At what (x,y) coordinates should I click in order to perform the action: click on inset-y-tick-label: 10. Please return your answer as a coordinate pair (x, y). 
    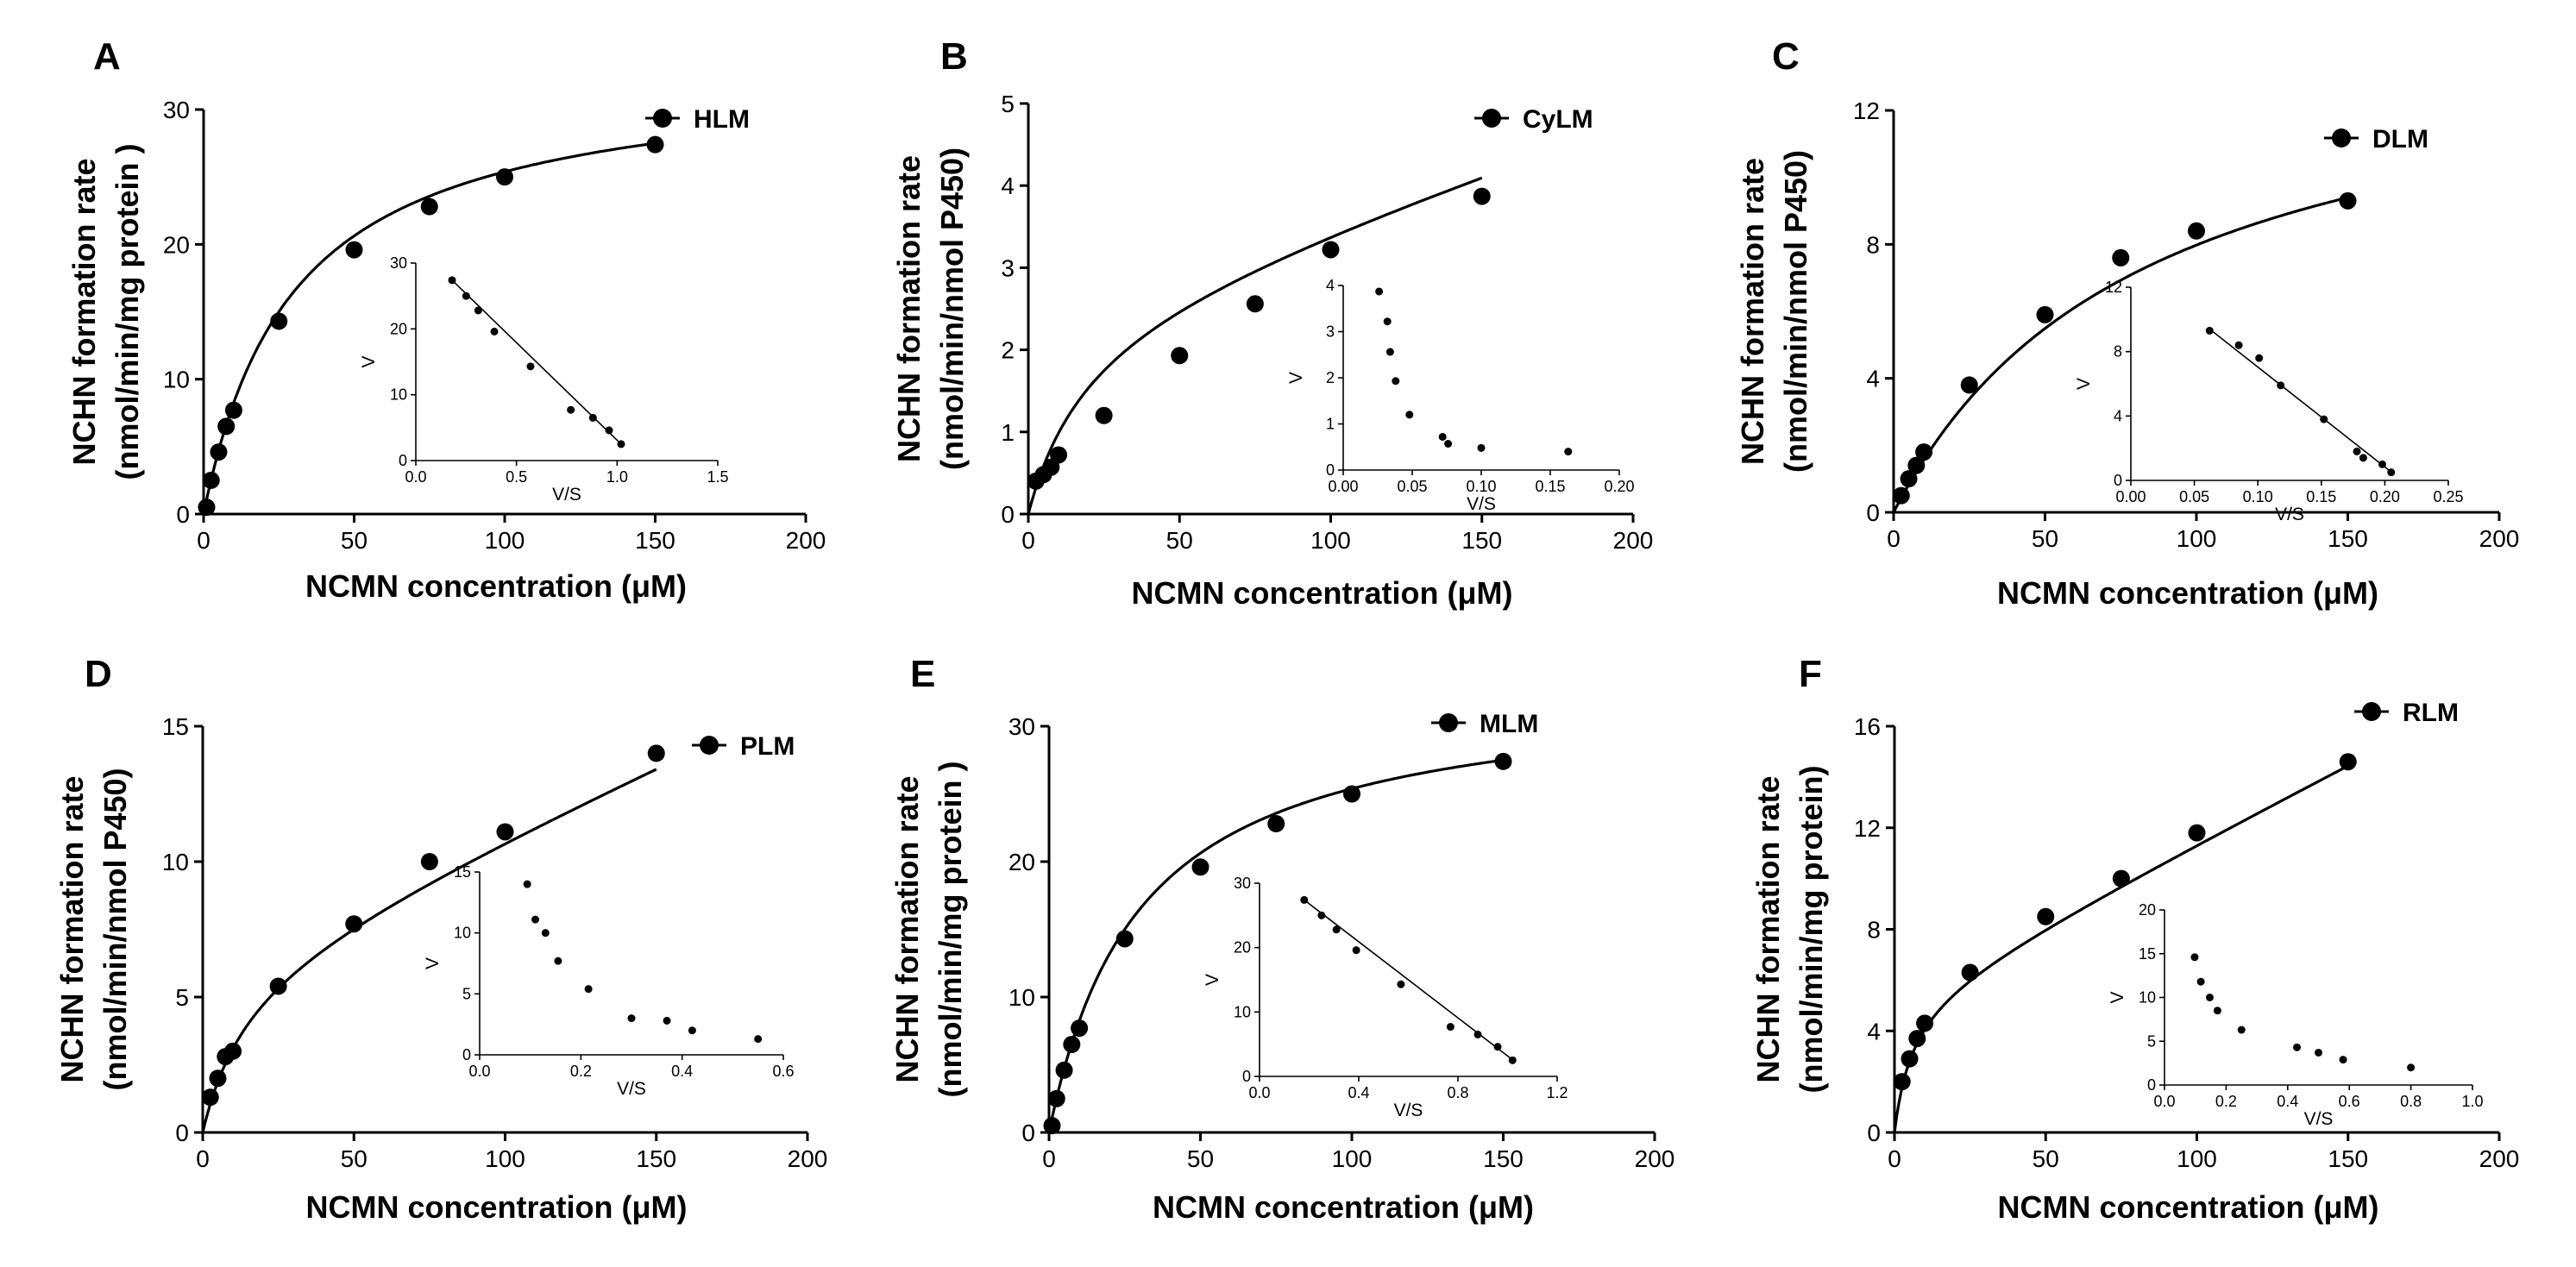
    Looking at the image, I should click on (398, 395).